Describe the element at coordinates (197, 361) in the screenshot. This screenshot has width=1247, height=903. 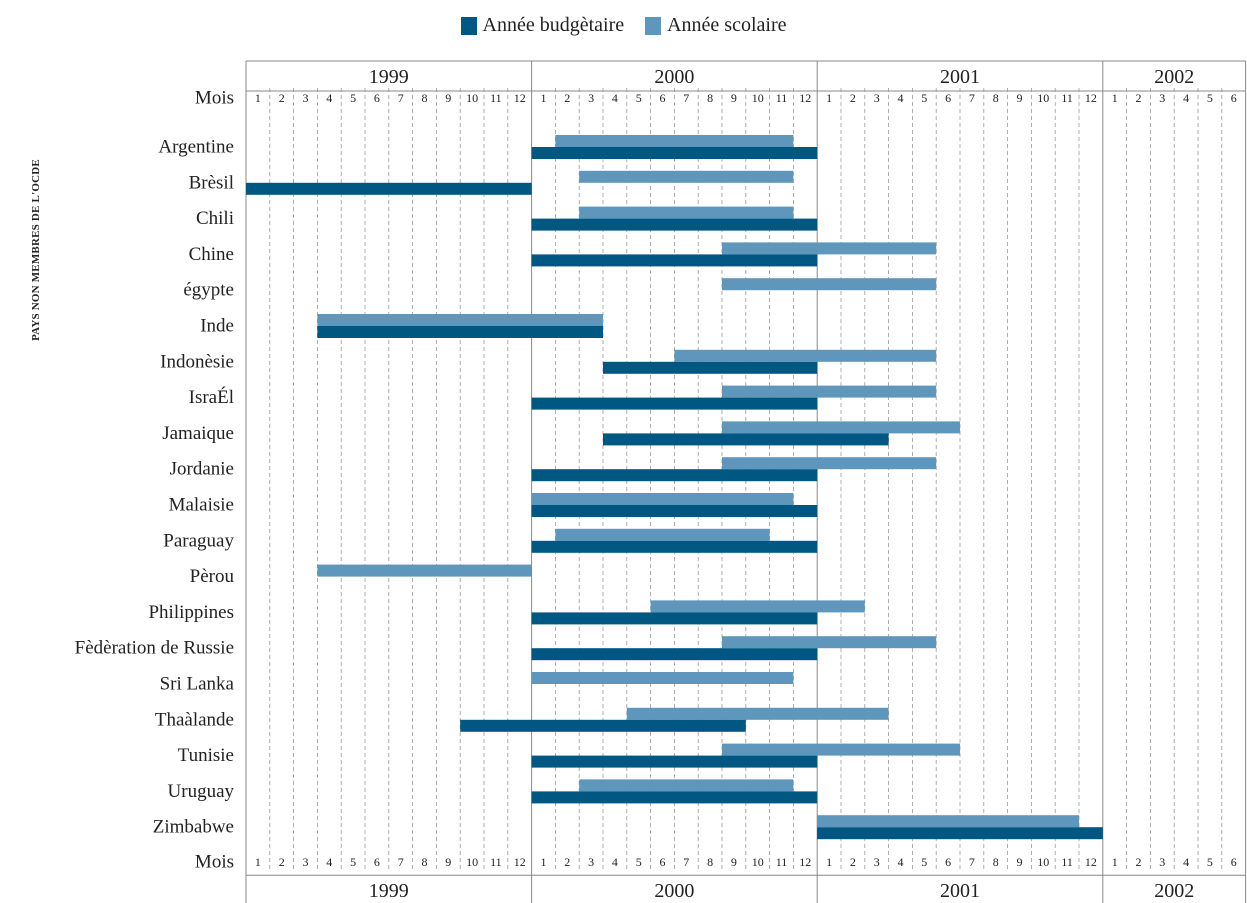
I see `country-label: Indonèsie` at that location.